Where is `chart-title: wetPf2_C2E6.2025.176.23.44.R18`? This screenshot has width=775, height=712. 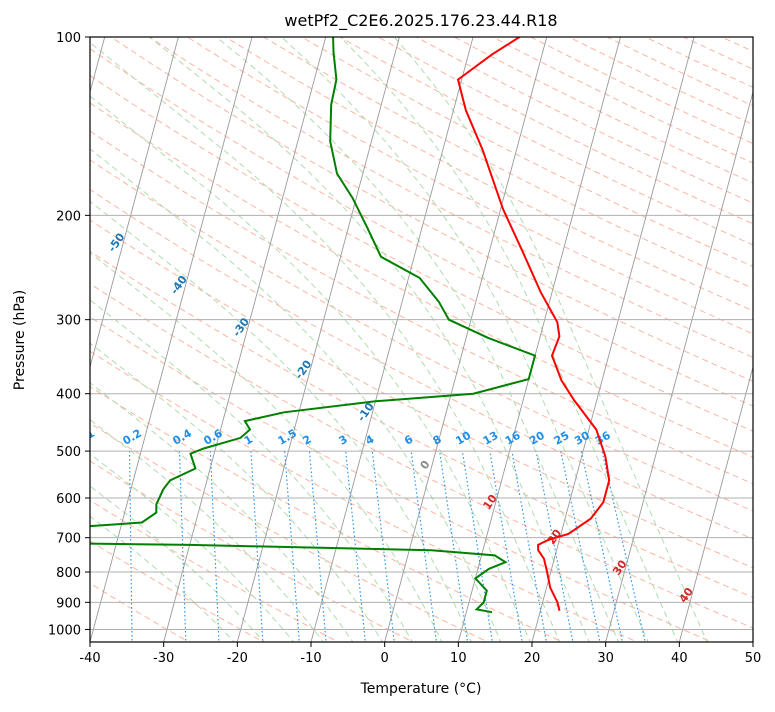
chart-title: wetPf2_C2E6.2025.176.23.44.R18 is located at coordinates (420, 21).